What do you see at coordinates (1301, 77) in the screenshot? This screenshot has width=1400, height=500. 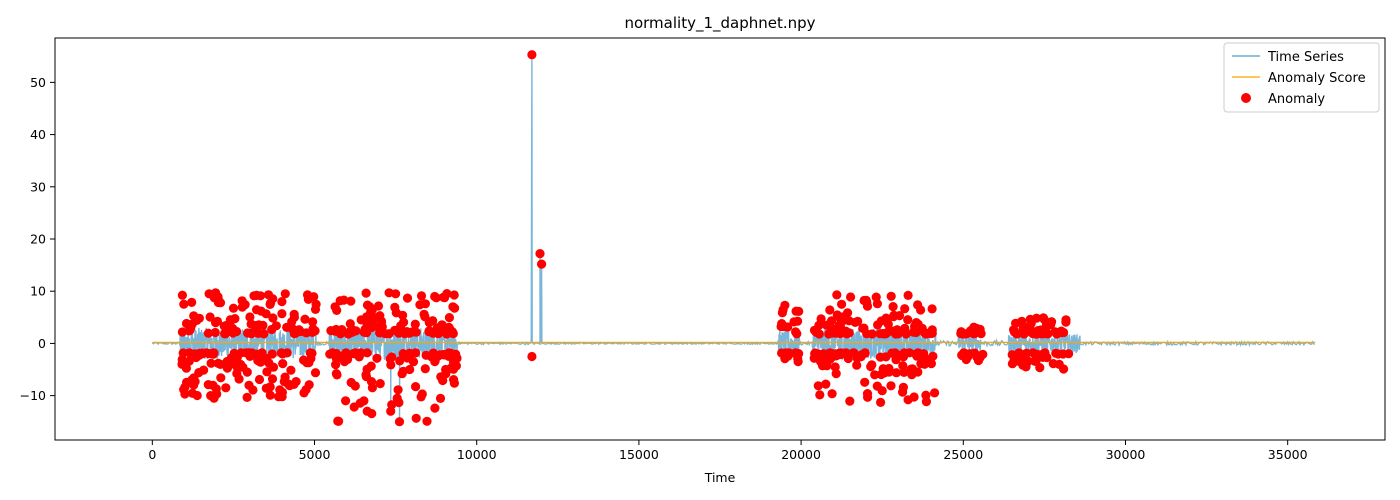 I see `legend: Time Series Anomaly Score Anomaly` at bounding box center [1301, 77].